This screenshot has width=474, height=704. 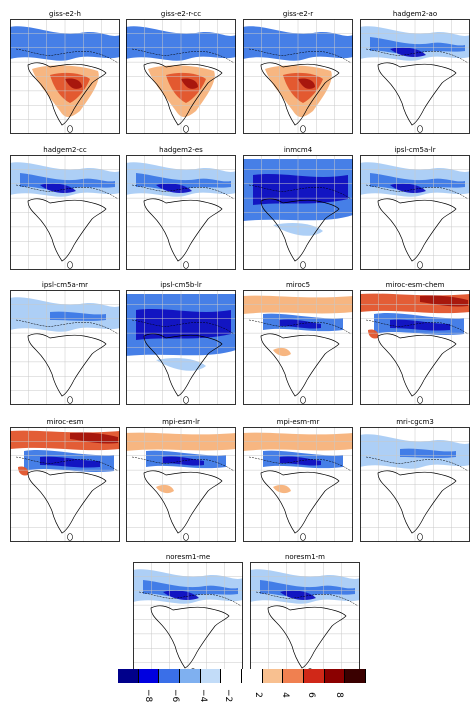 What do you see at coordinates (415, 150) in the screenshot?
I see `panel-title: ipsl-cm5a-lr` at bounding box center [415, 150].